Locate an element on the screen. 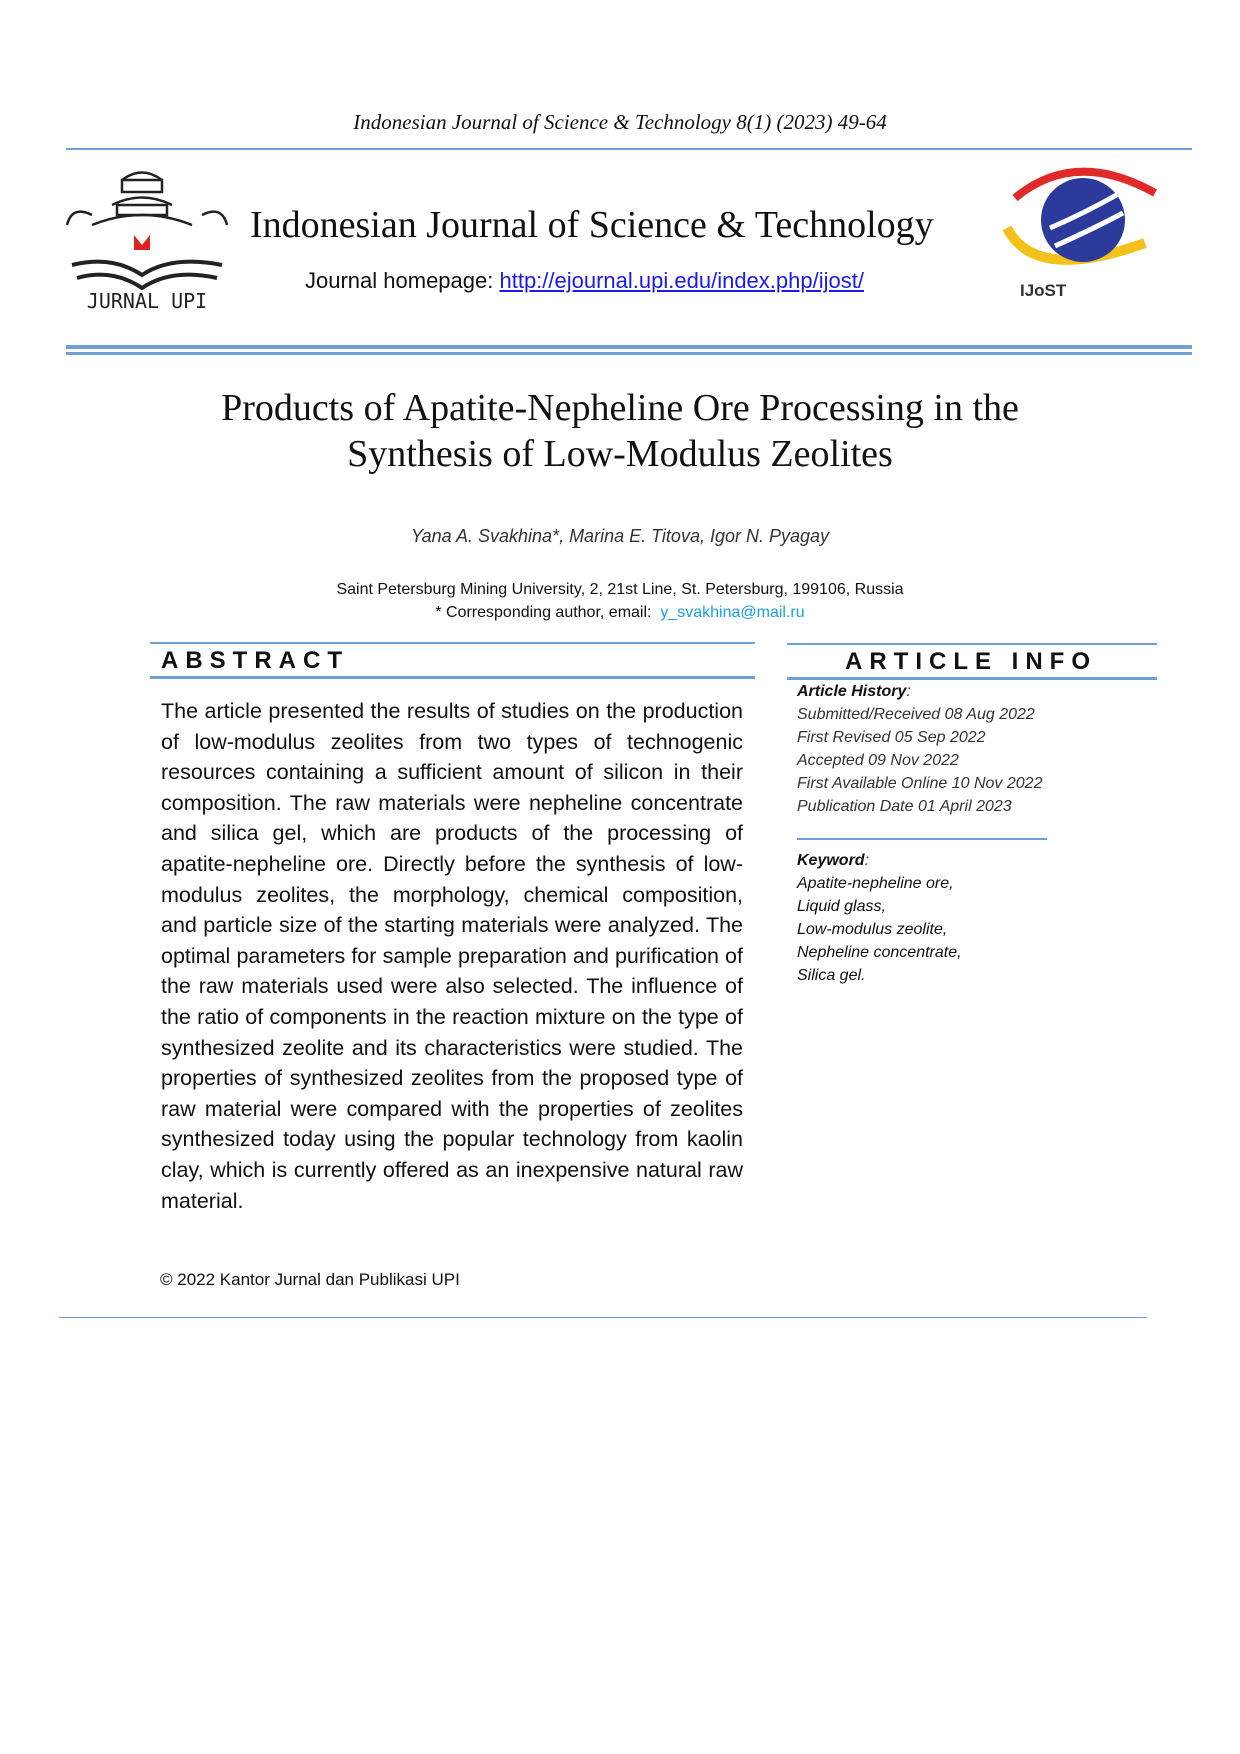 This screenshot has height=1754, width=1240. history-item: Submitted/Received 08 Aug 2022 is located at coordinates (916, 714).